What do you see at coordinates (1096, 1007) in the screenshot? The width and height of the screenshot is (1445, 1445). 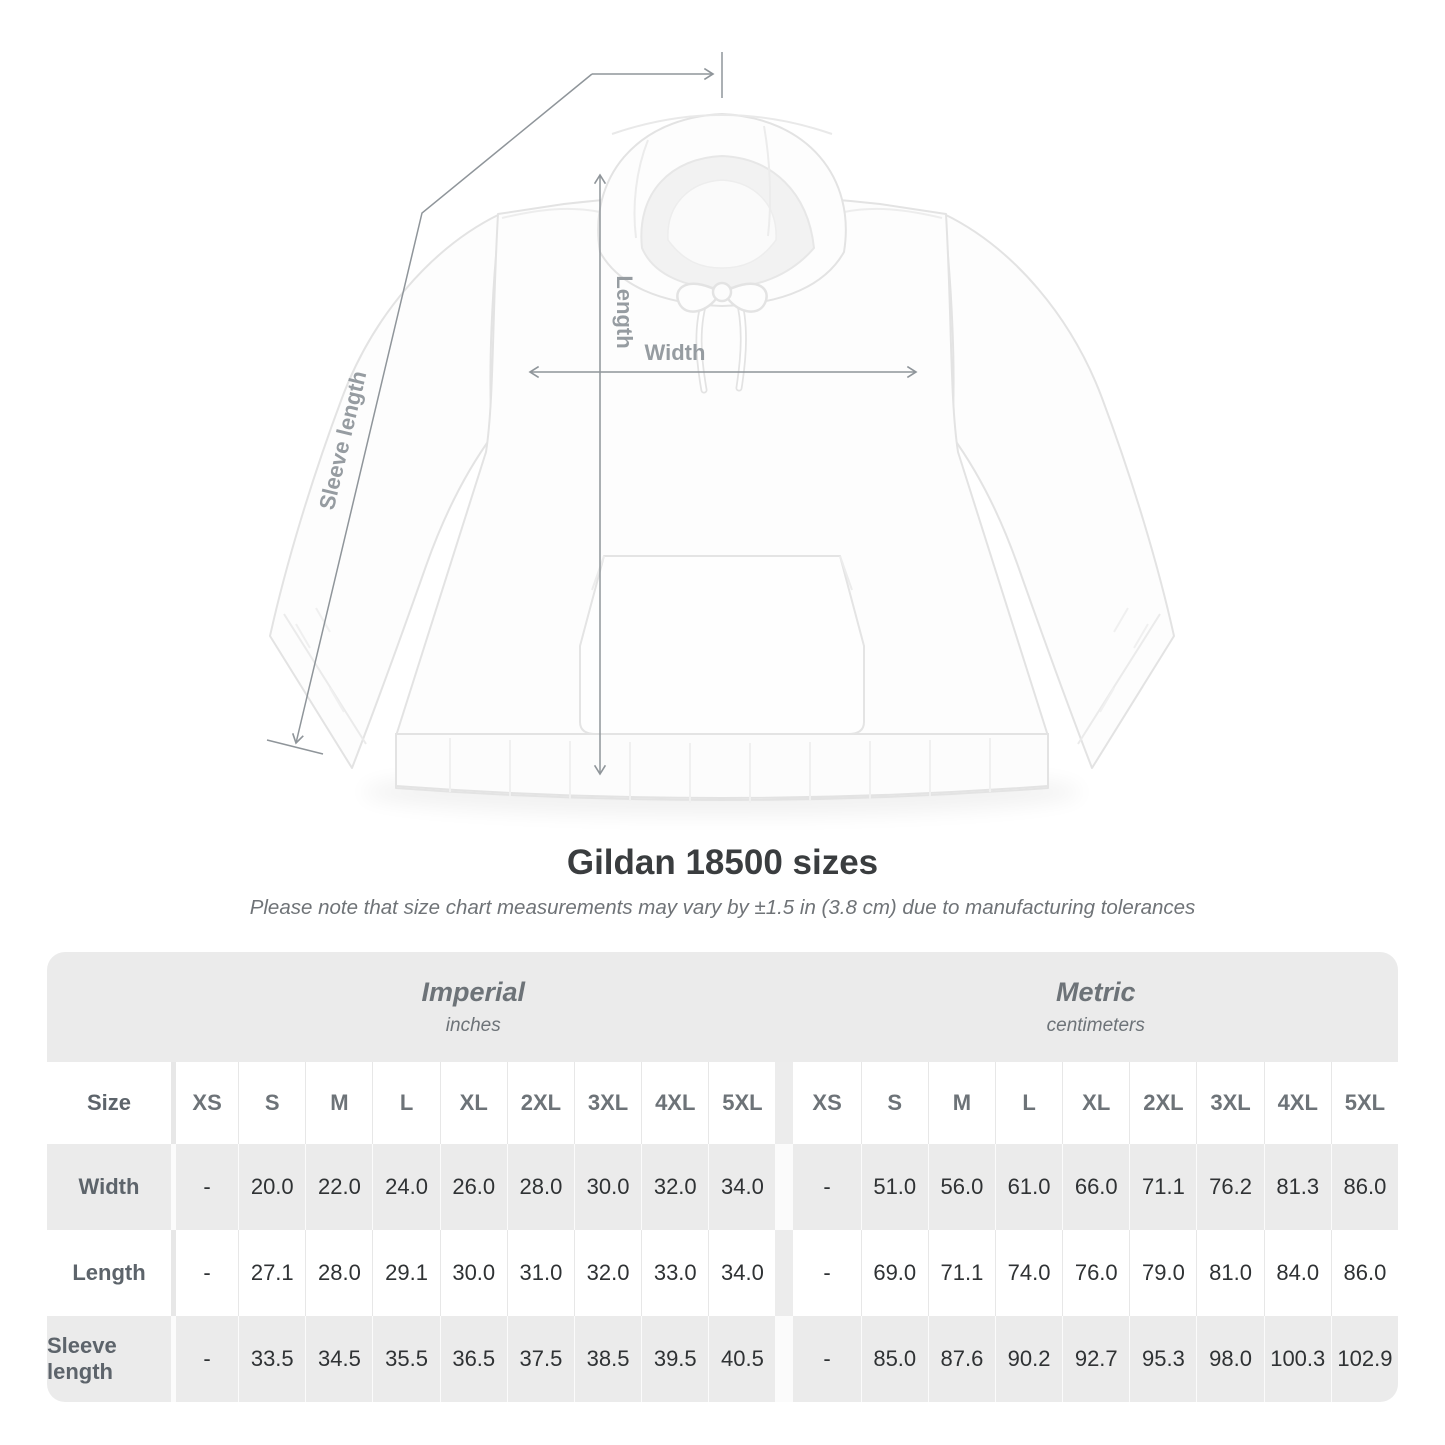 I see `metric-section-header: Metric centimeters` at bounding box center [1096, 1007].